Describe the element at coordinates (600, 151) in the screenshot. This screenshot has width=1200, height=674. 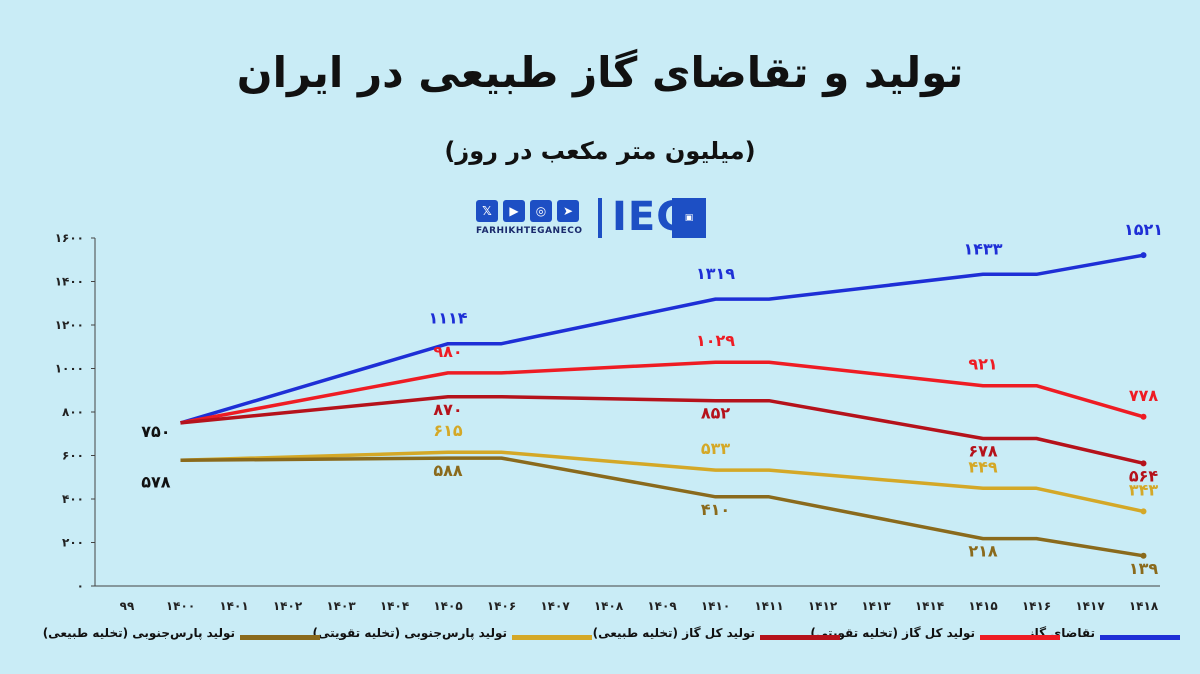
I see `chart-subtitle: (میلیون متر مکعب در روز)` at that location.